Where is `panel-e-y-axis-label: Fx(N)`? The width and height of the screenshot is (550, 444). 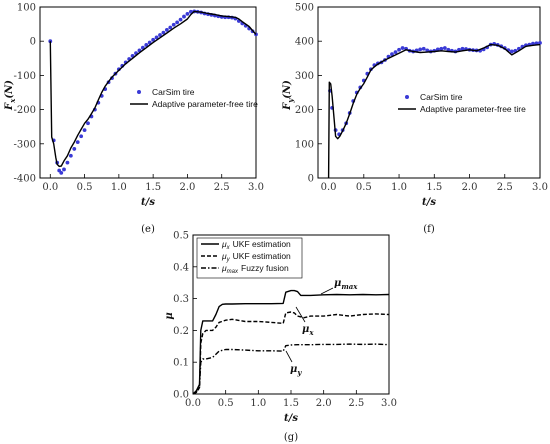
panel-e-y-axis-label: Fx(N) is located at coordinates (10, 95).